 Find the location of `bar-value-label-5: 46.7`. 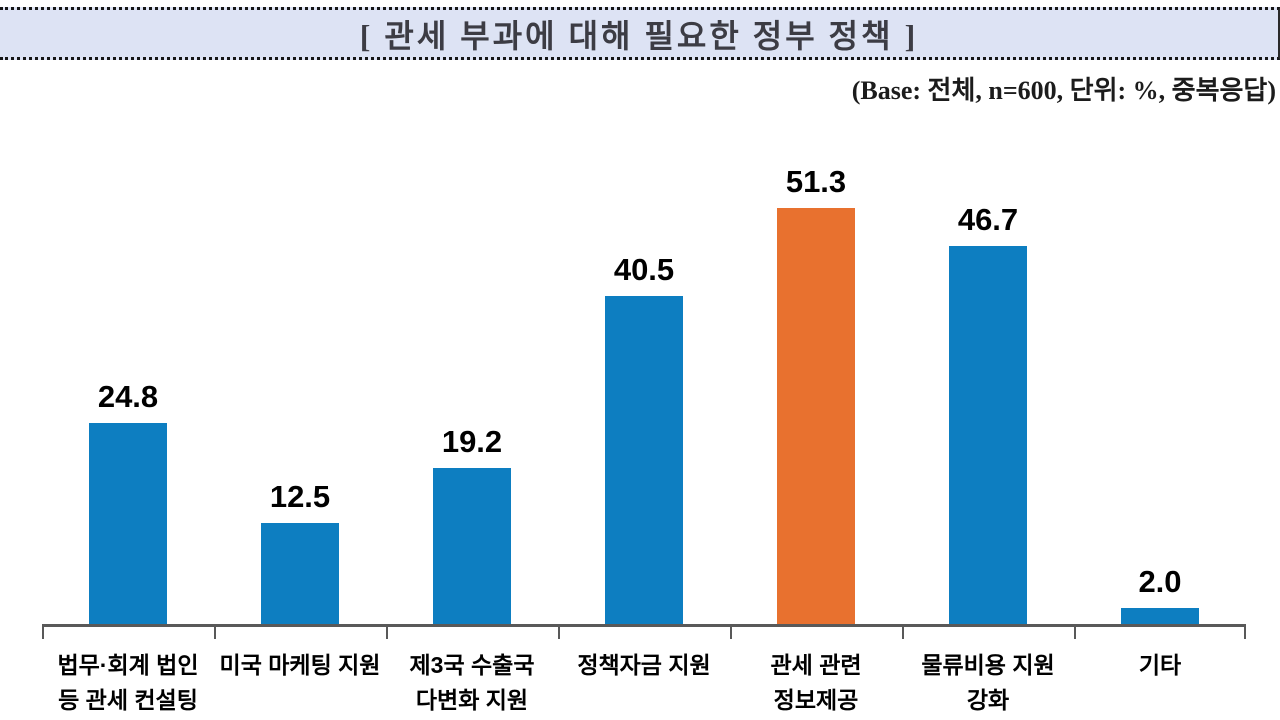

bar-value-label-5: 46.7 is located at coordinates (988, 219).